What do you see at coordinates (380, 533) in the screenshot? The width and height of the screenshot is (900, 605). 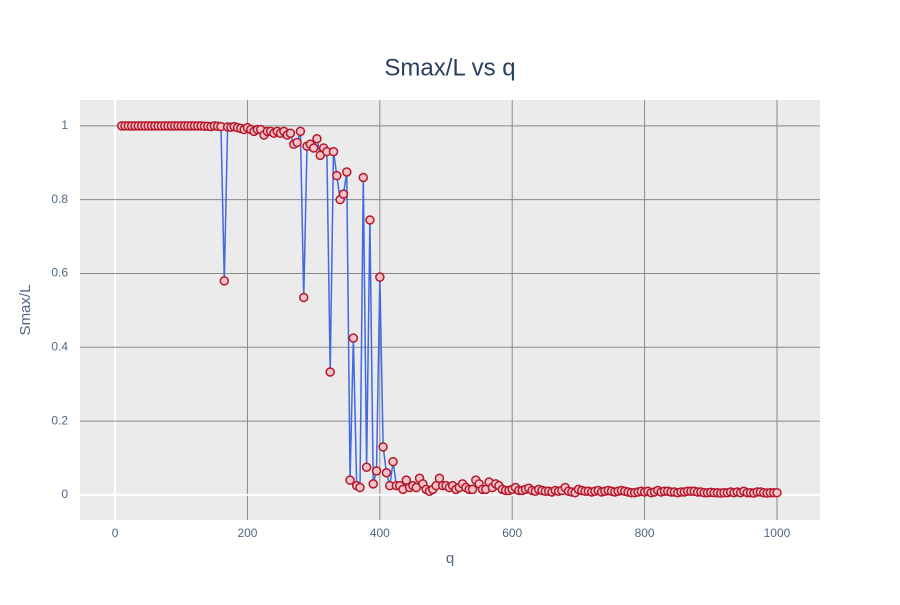 I see `x-tick-label: 400` at bounding box center [380, 533].